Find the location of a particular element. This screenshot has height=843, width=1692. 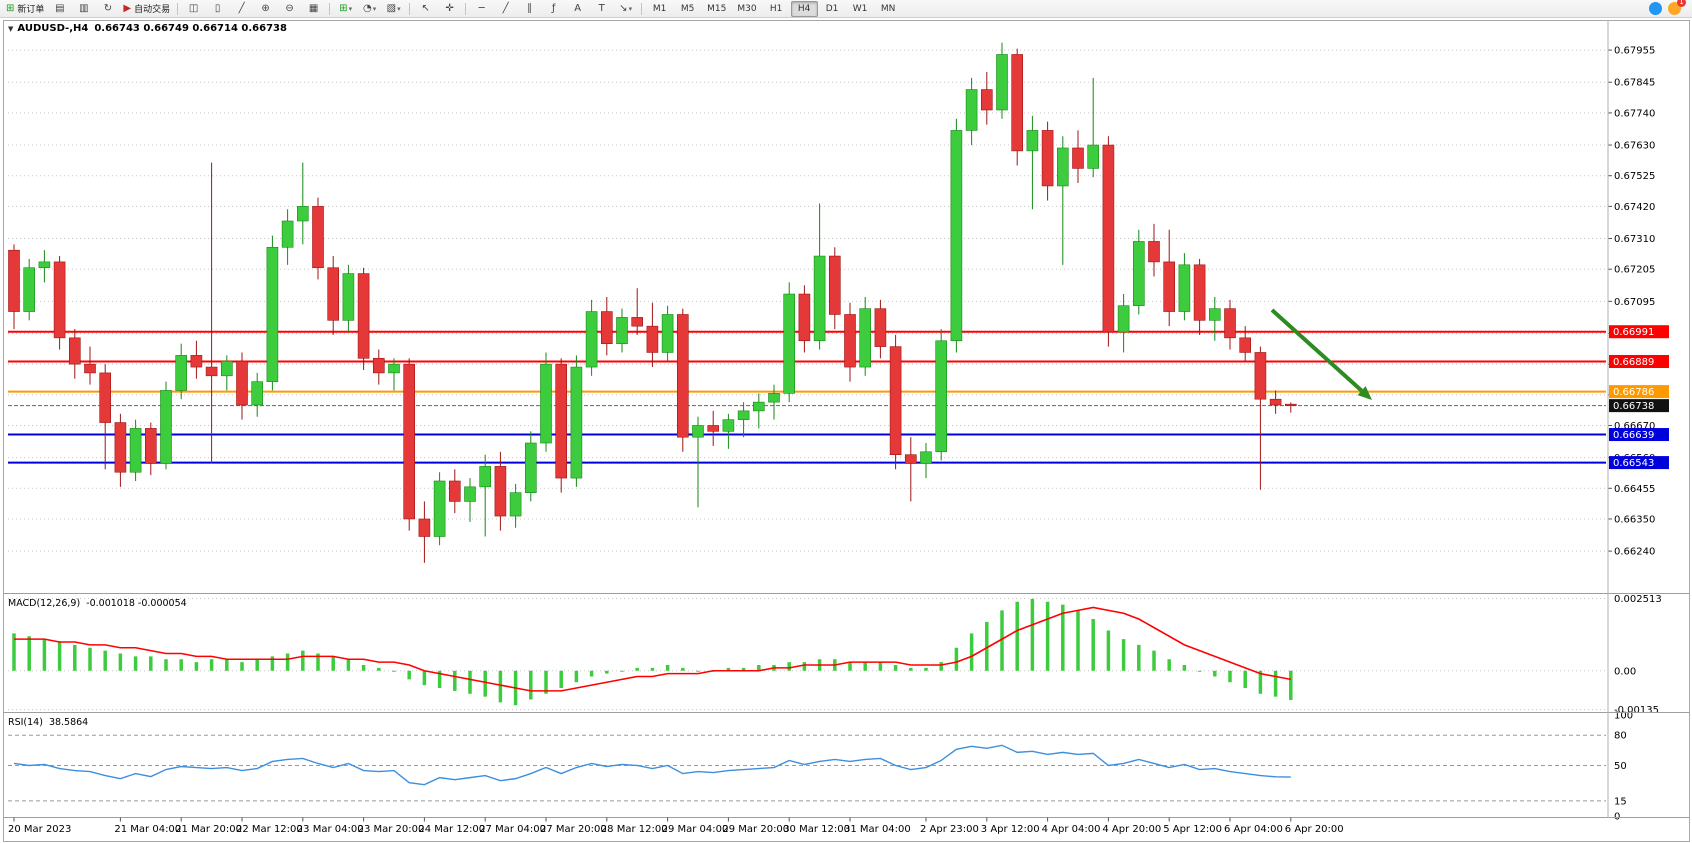

rsi-axis-label: 100 is located at coordinates (1623, 716).